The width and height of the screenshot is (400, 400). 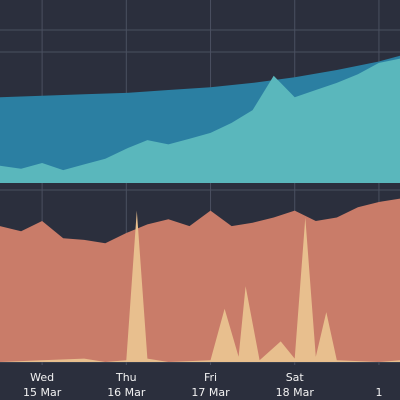 What do you see at coordinates (295, 392) in the screenshot?
I see `x-tick-date-3: 18 Mar` at bounding box center [295, 392].